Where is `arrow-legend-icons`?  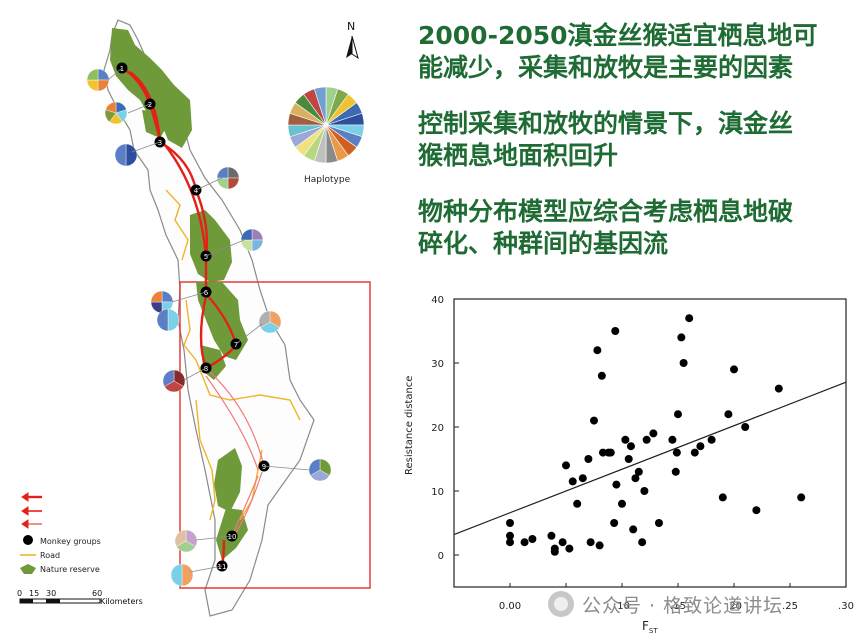 arrow-legend-icons is located at coordinates (31, 510).